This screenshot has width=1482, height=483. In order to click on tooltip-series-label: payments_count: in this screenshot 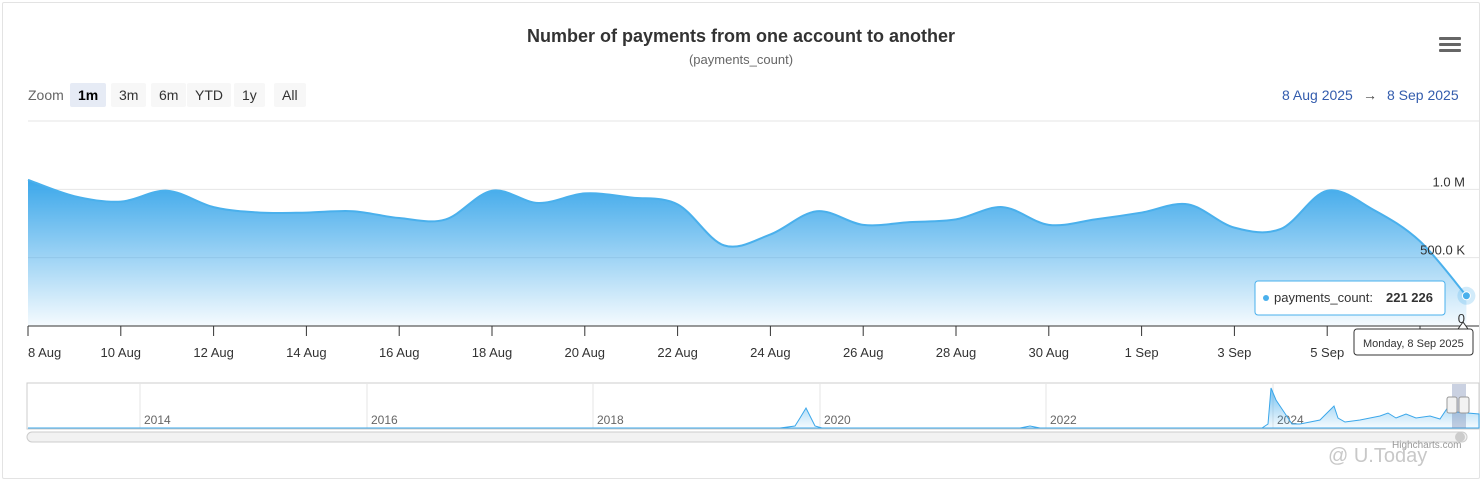, I will do `click(1323, 297)`.